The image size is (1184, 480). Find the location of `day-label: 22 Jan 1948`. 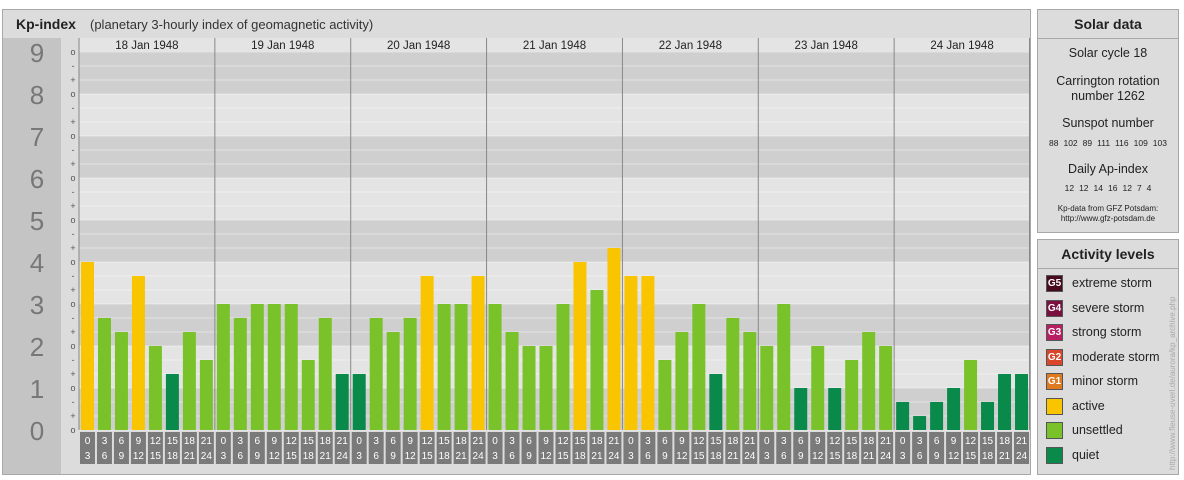

day-label: 22 Jan 1948 is located at coordinates (690, 46).